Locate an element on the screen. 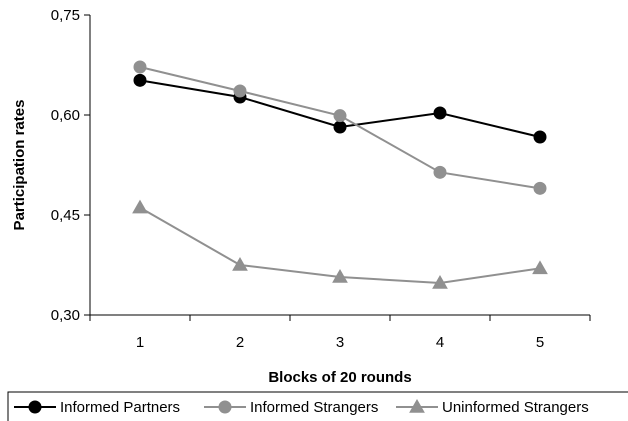 This screenshot has width=628, height=421. x-tick-label: 4 is located at coordinates (440, 342).